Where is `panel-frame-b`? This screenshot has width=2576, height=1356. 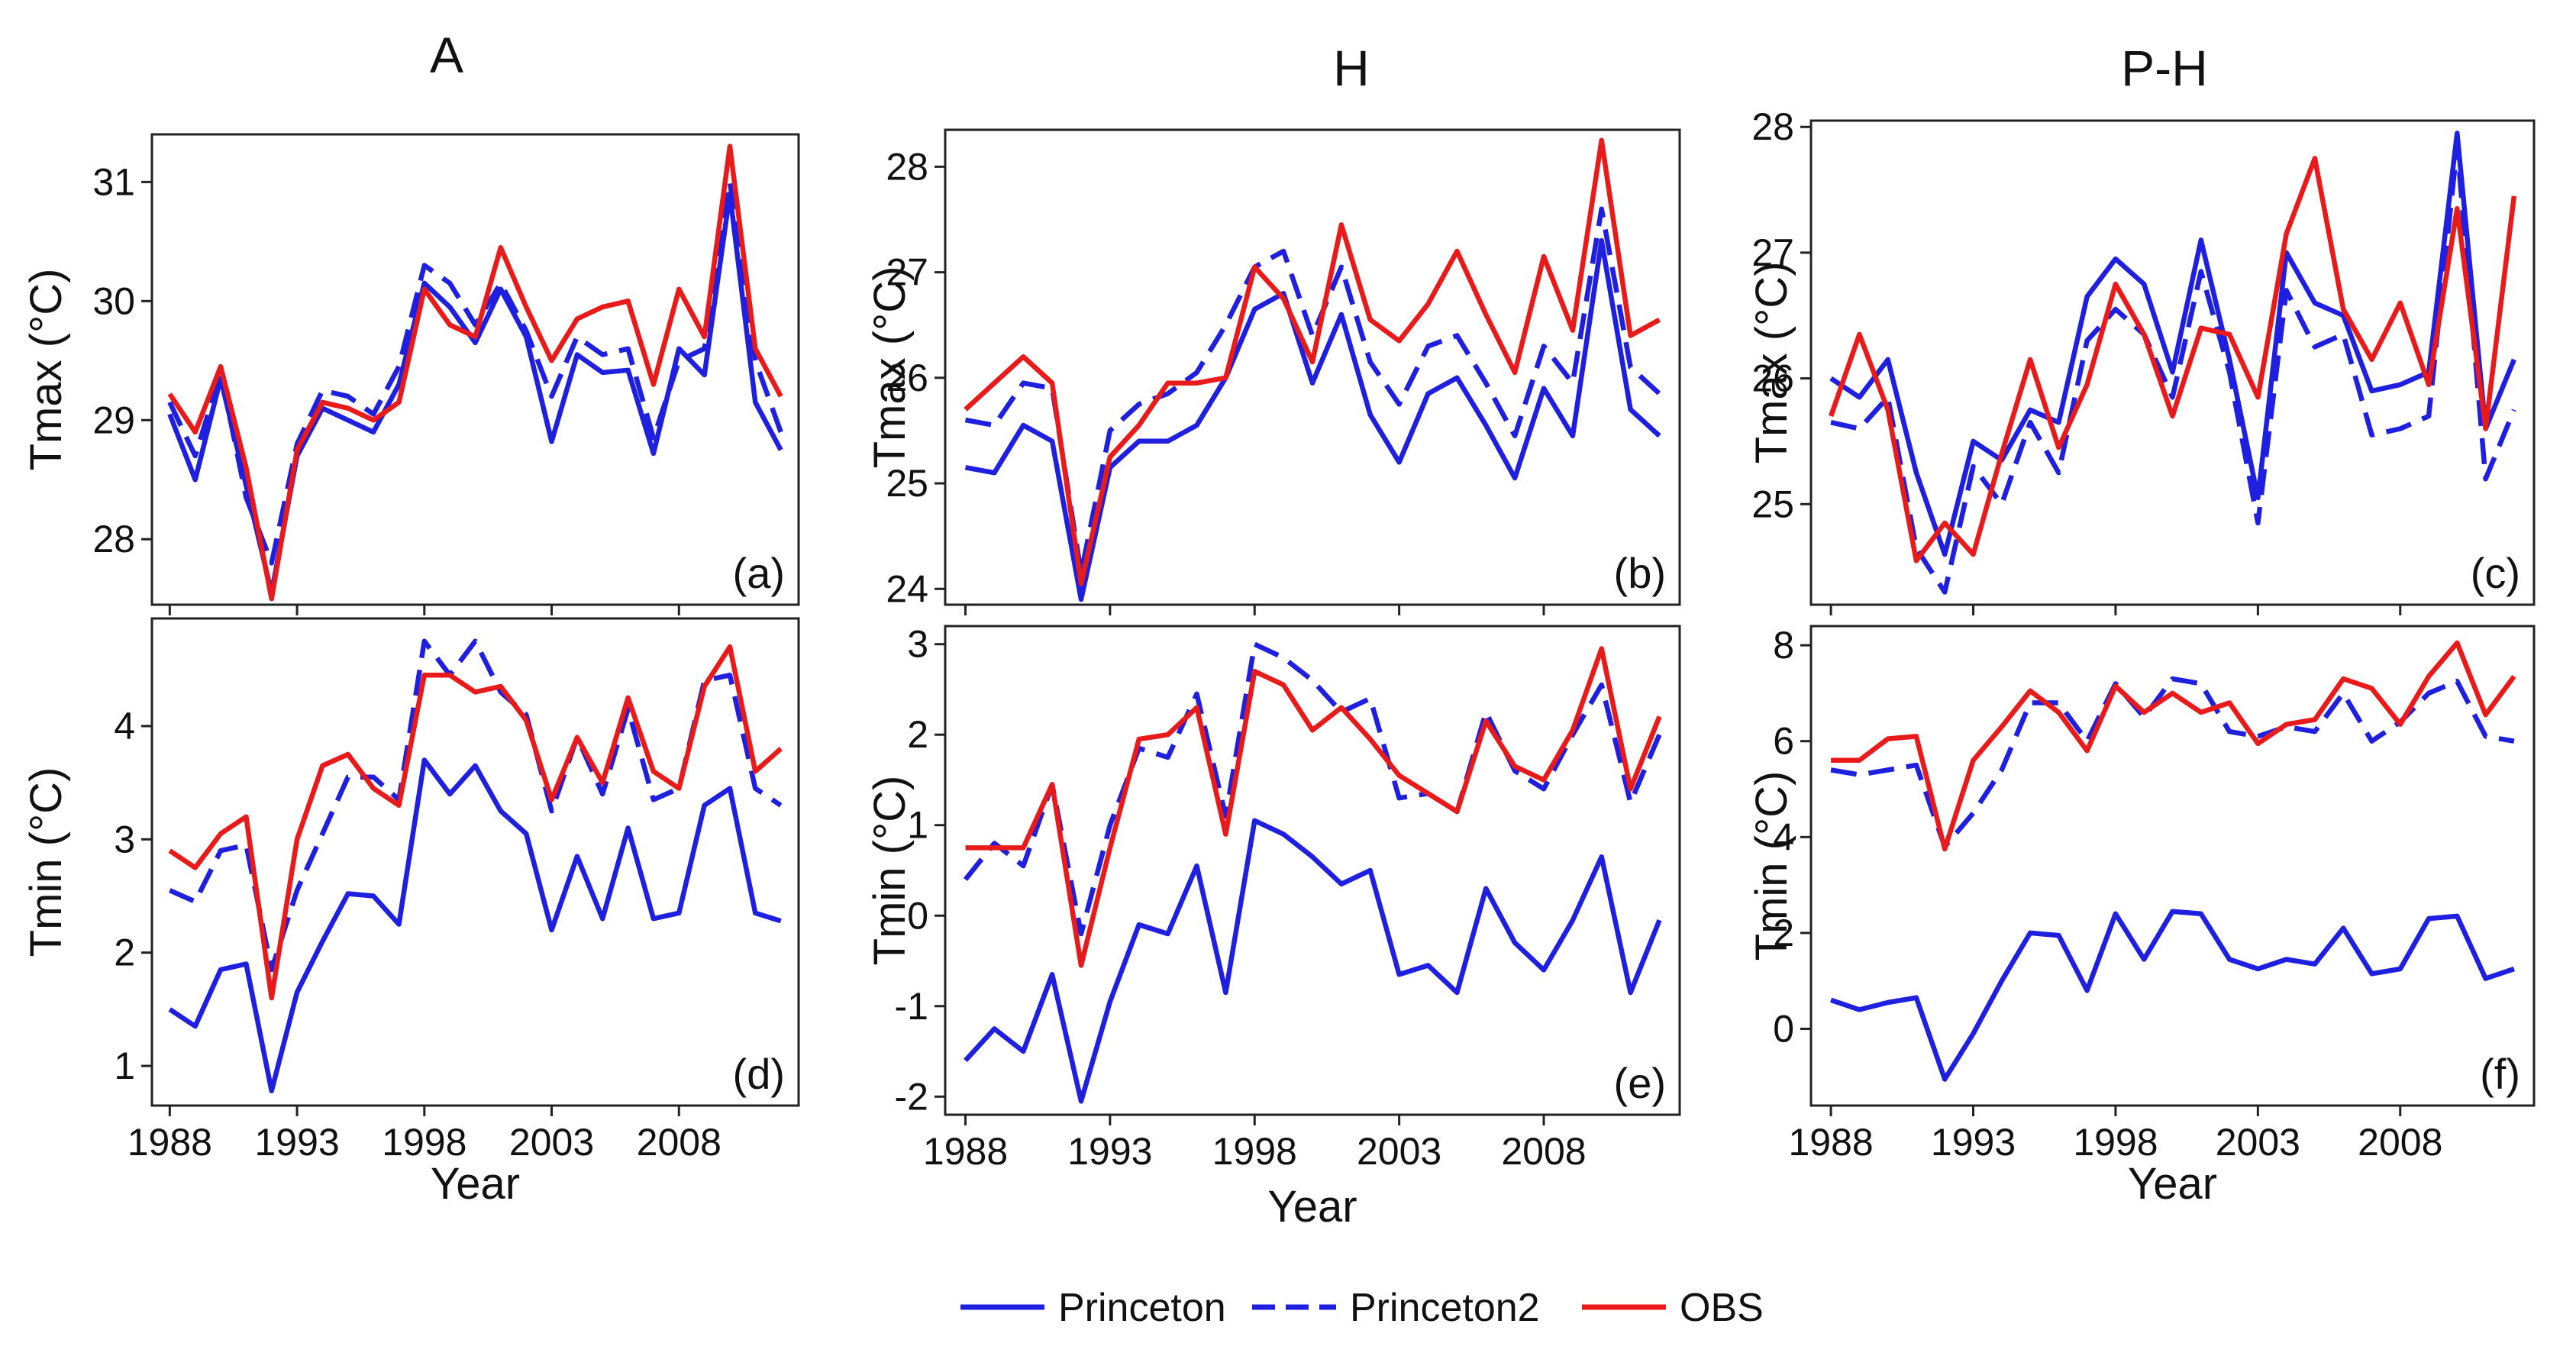 panel-frame-b is located at coordinates (1312, 367).